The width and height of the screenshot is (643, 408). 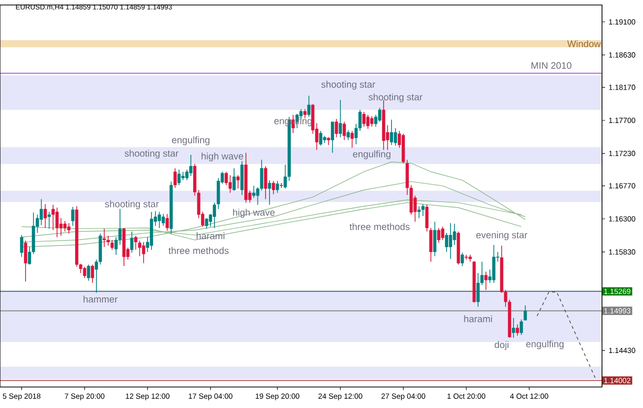 What do you see at coordinates (501, 345) in the screenshot?
I see `annotation: doji` at bounding box center [501, 345].